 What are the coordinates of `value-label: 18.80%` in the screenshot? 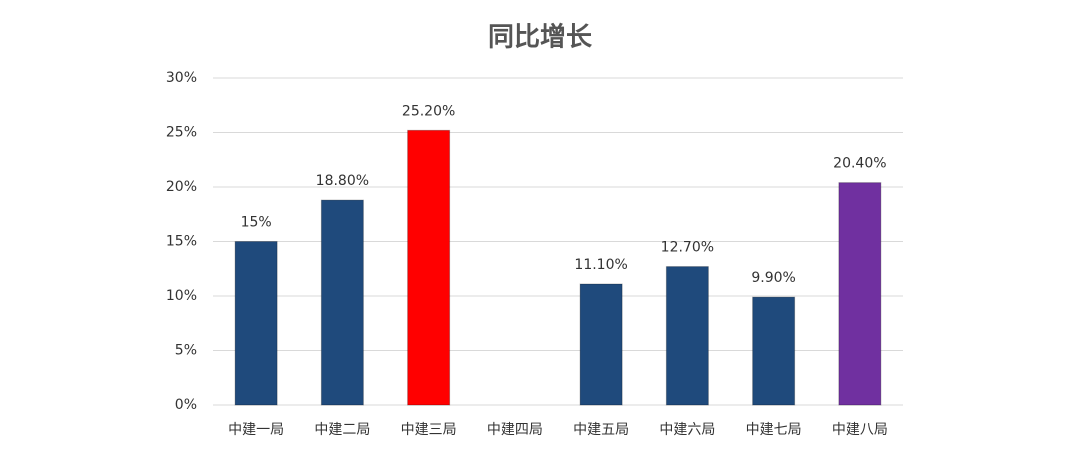 It's located at (342, 181).